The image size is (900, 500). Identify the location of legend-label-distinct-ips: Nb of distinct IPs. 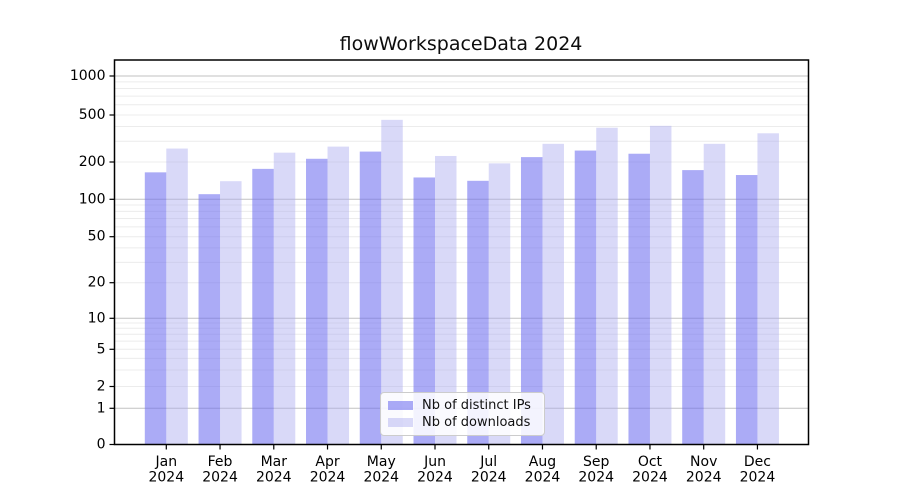
(476, 406).